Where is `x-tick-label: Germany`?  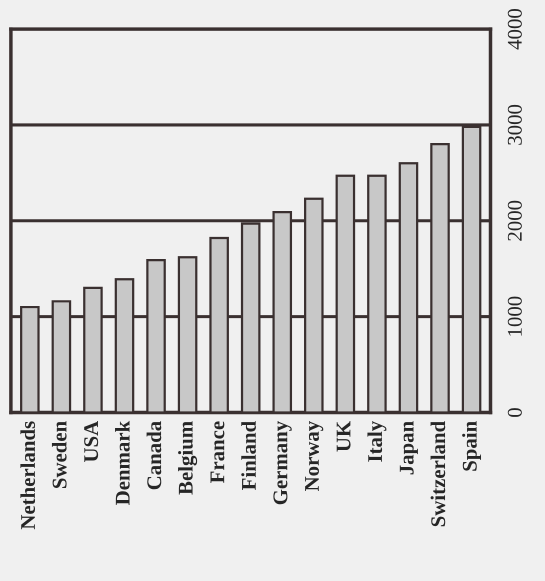
x-tick-label: Germany is located at coordinates (282, 462).